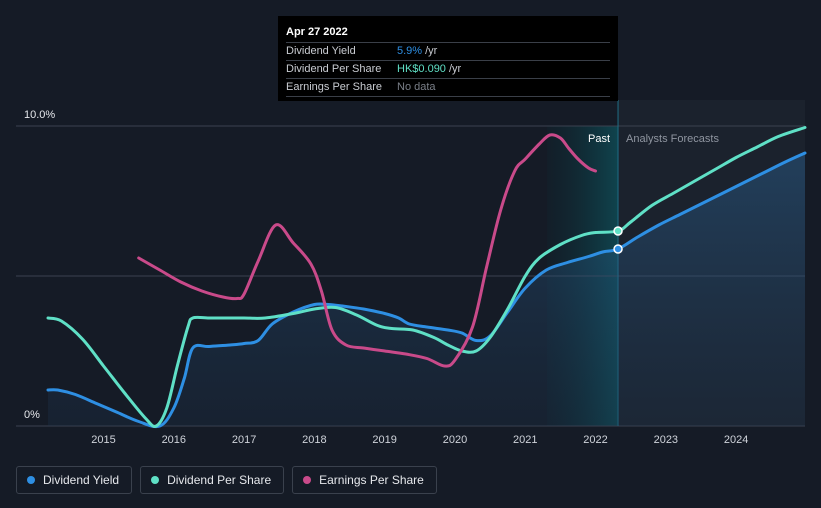  I want to click on tooltip-label: Dividend Yield, so click(321, 51).